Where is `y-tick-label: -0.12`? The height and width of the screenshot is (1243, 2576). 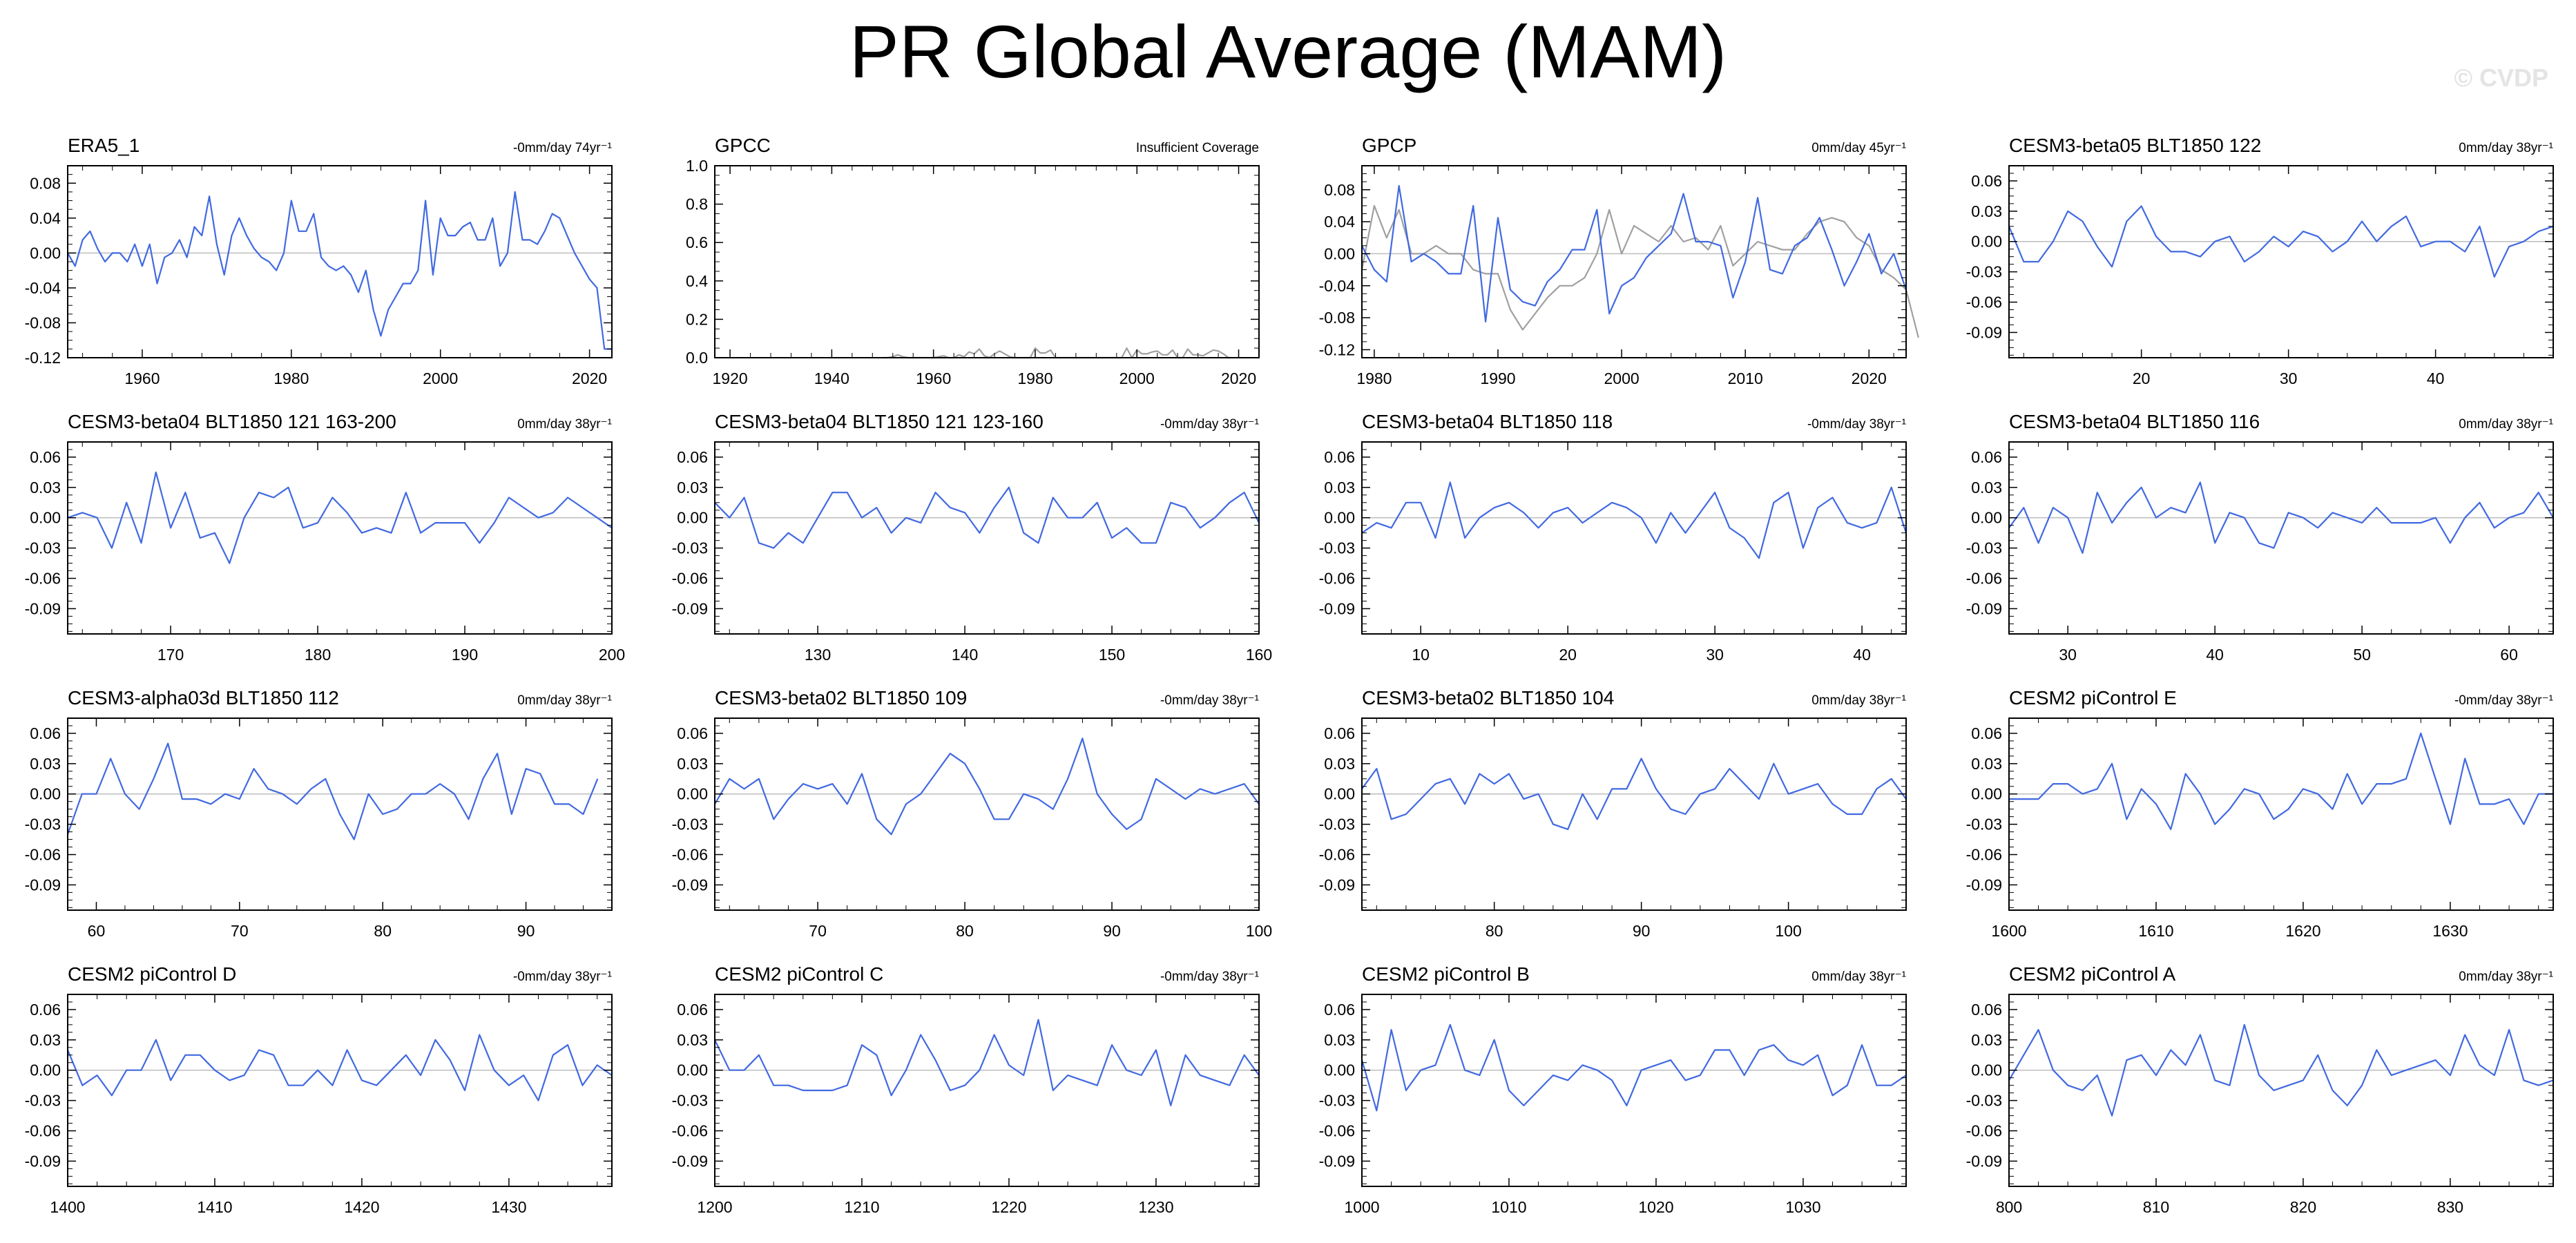
y-tick-label: -0.12 is located at coordinates (43, 358).